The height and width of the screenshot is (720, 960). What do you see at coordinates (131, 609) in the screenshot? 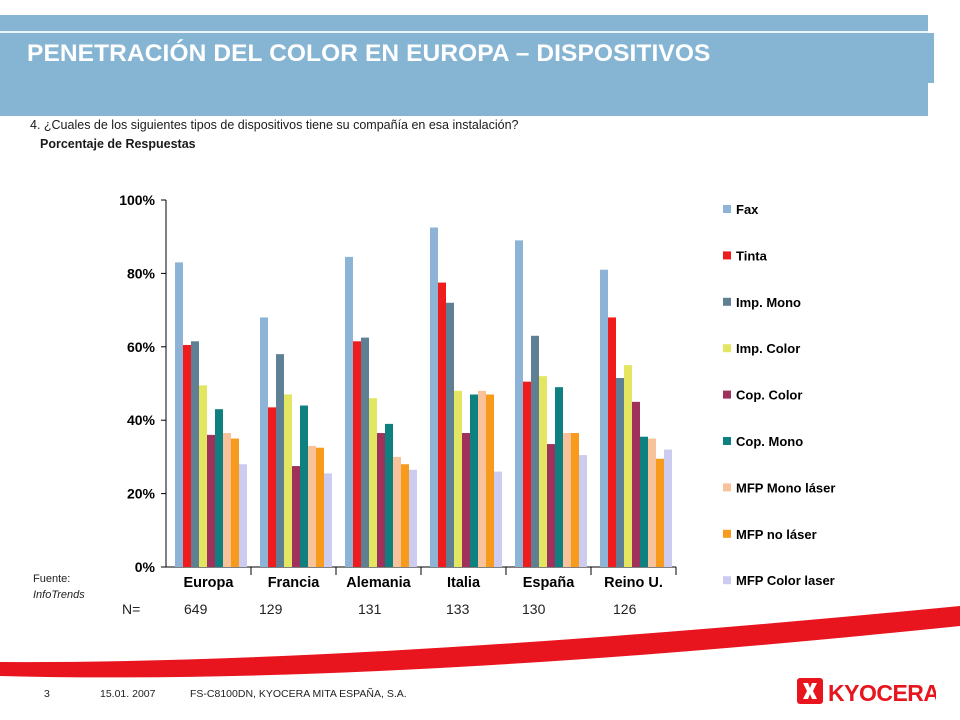
I see `sample-size-label: N=` at bounding box center [131, 609].